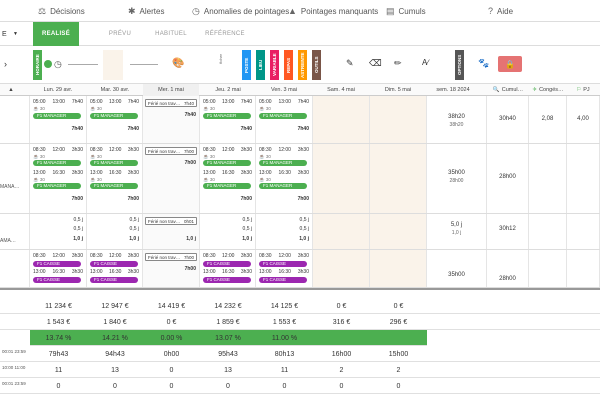 Image resolution: width=600 pixels, height=400 pixels. Describe the element at coordinates (398, 63) in the screenshot. I see `pencil-icon: ✏` at that location.